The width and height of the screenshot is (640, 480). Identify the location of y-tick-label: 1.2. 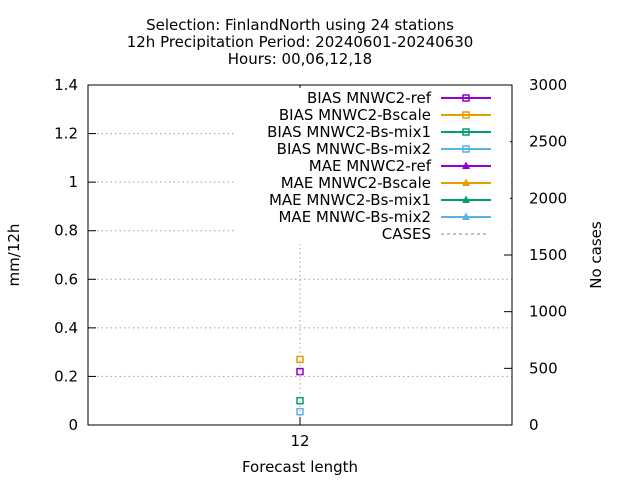
(66, 134).